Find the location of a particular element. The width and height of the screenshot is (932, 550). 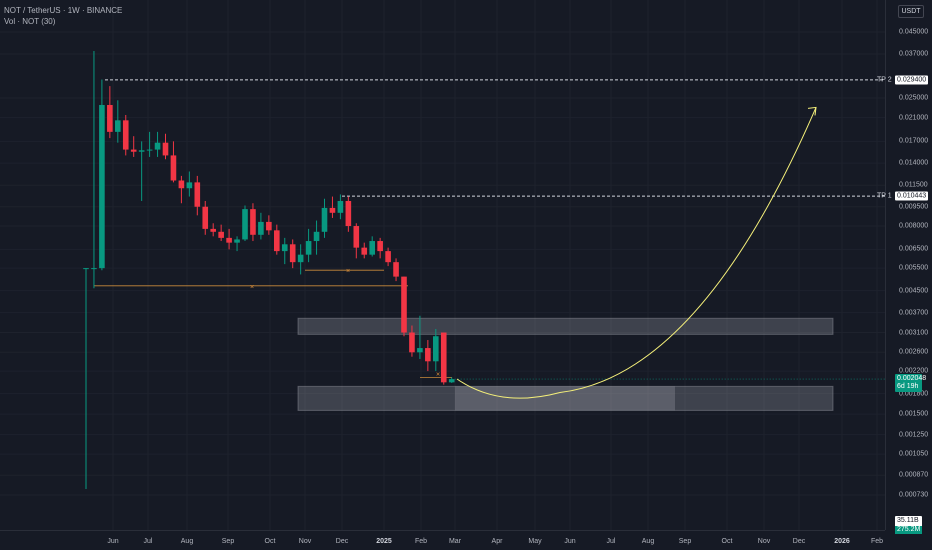

projection-arrow-head is located at coordinates (812, 111).